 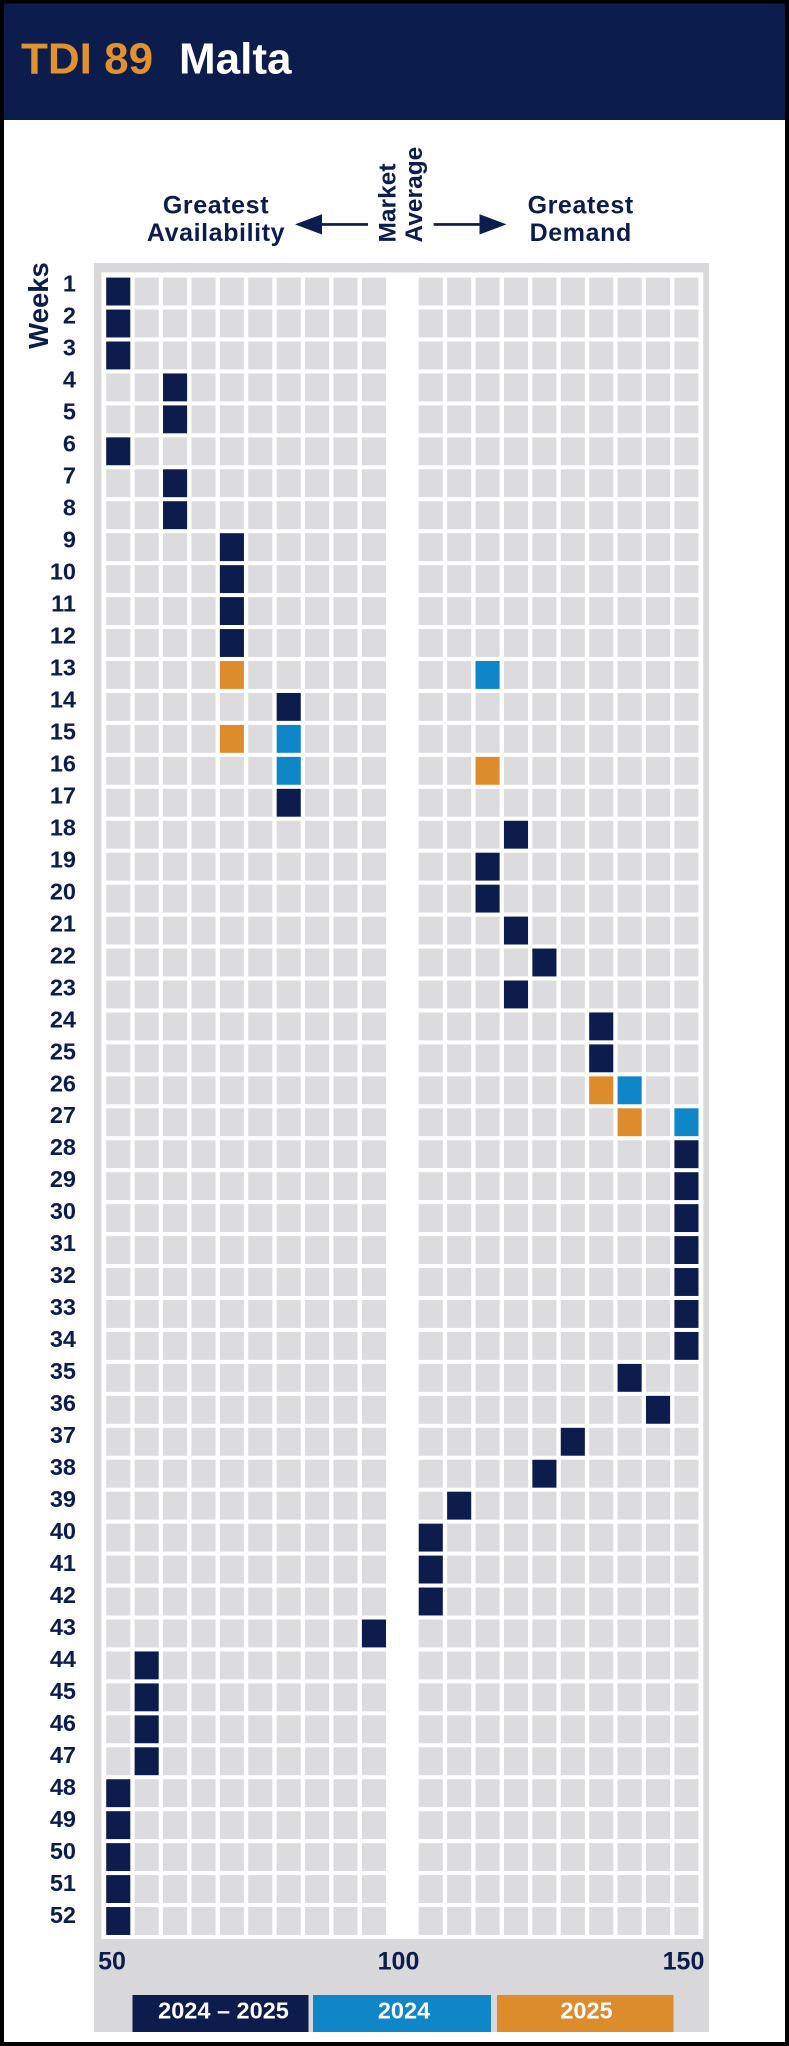 I want to click on svg-text: 28, so click(x=63, y=1147).